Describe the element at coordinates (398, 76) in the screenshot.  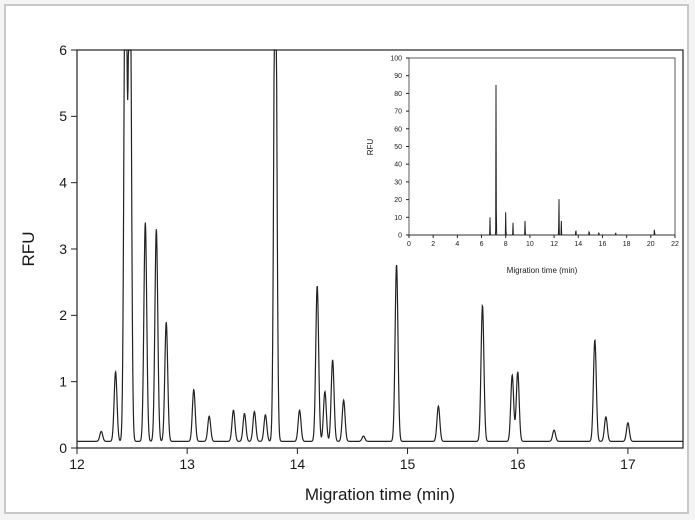
I see `y-tick-label: 90` at that location.